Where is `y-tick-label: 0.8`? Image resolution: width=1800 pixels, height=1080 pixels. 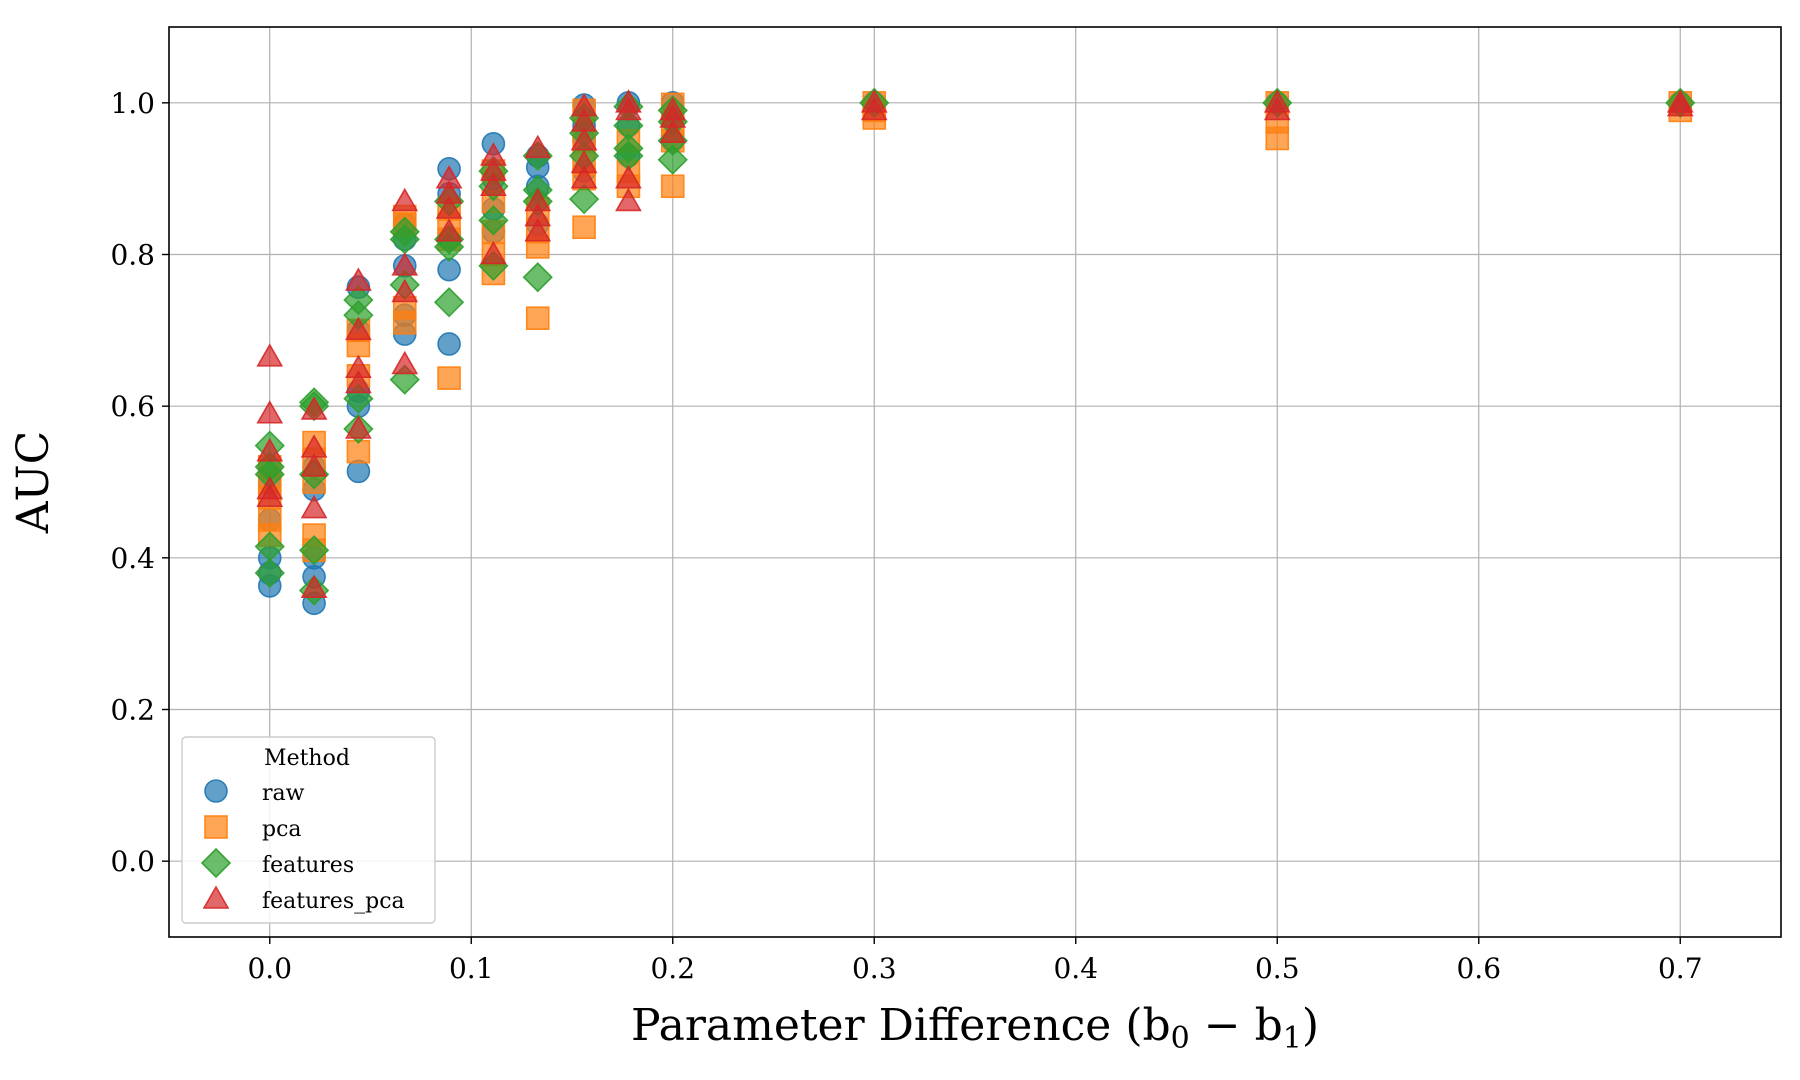 y-tick-label: 0.8 is located at coordinates (132, 255).